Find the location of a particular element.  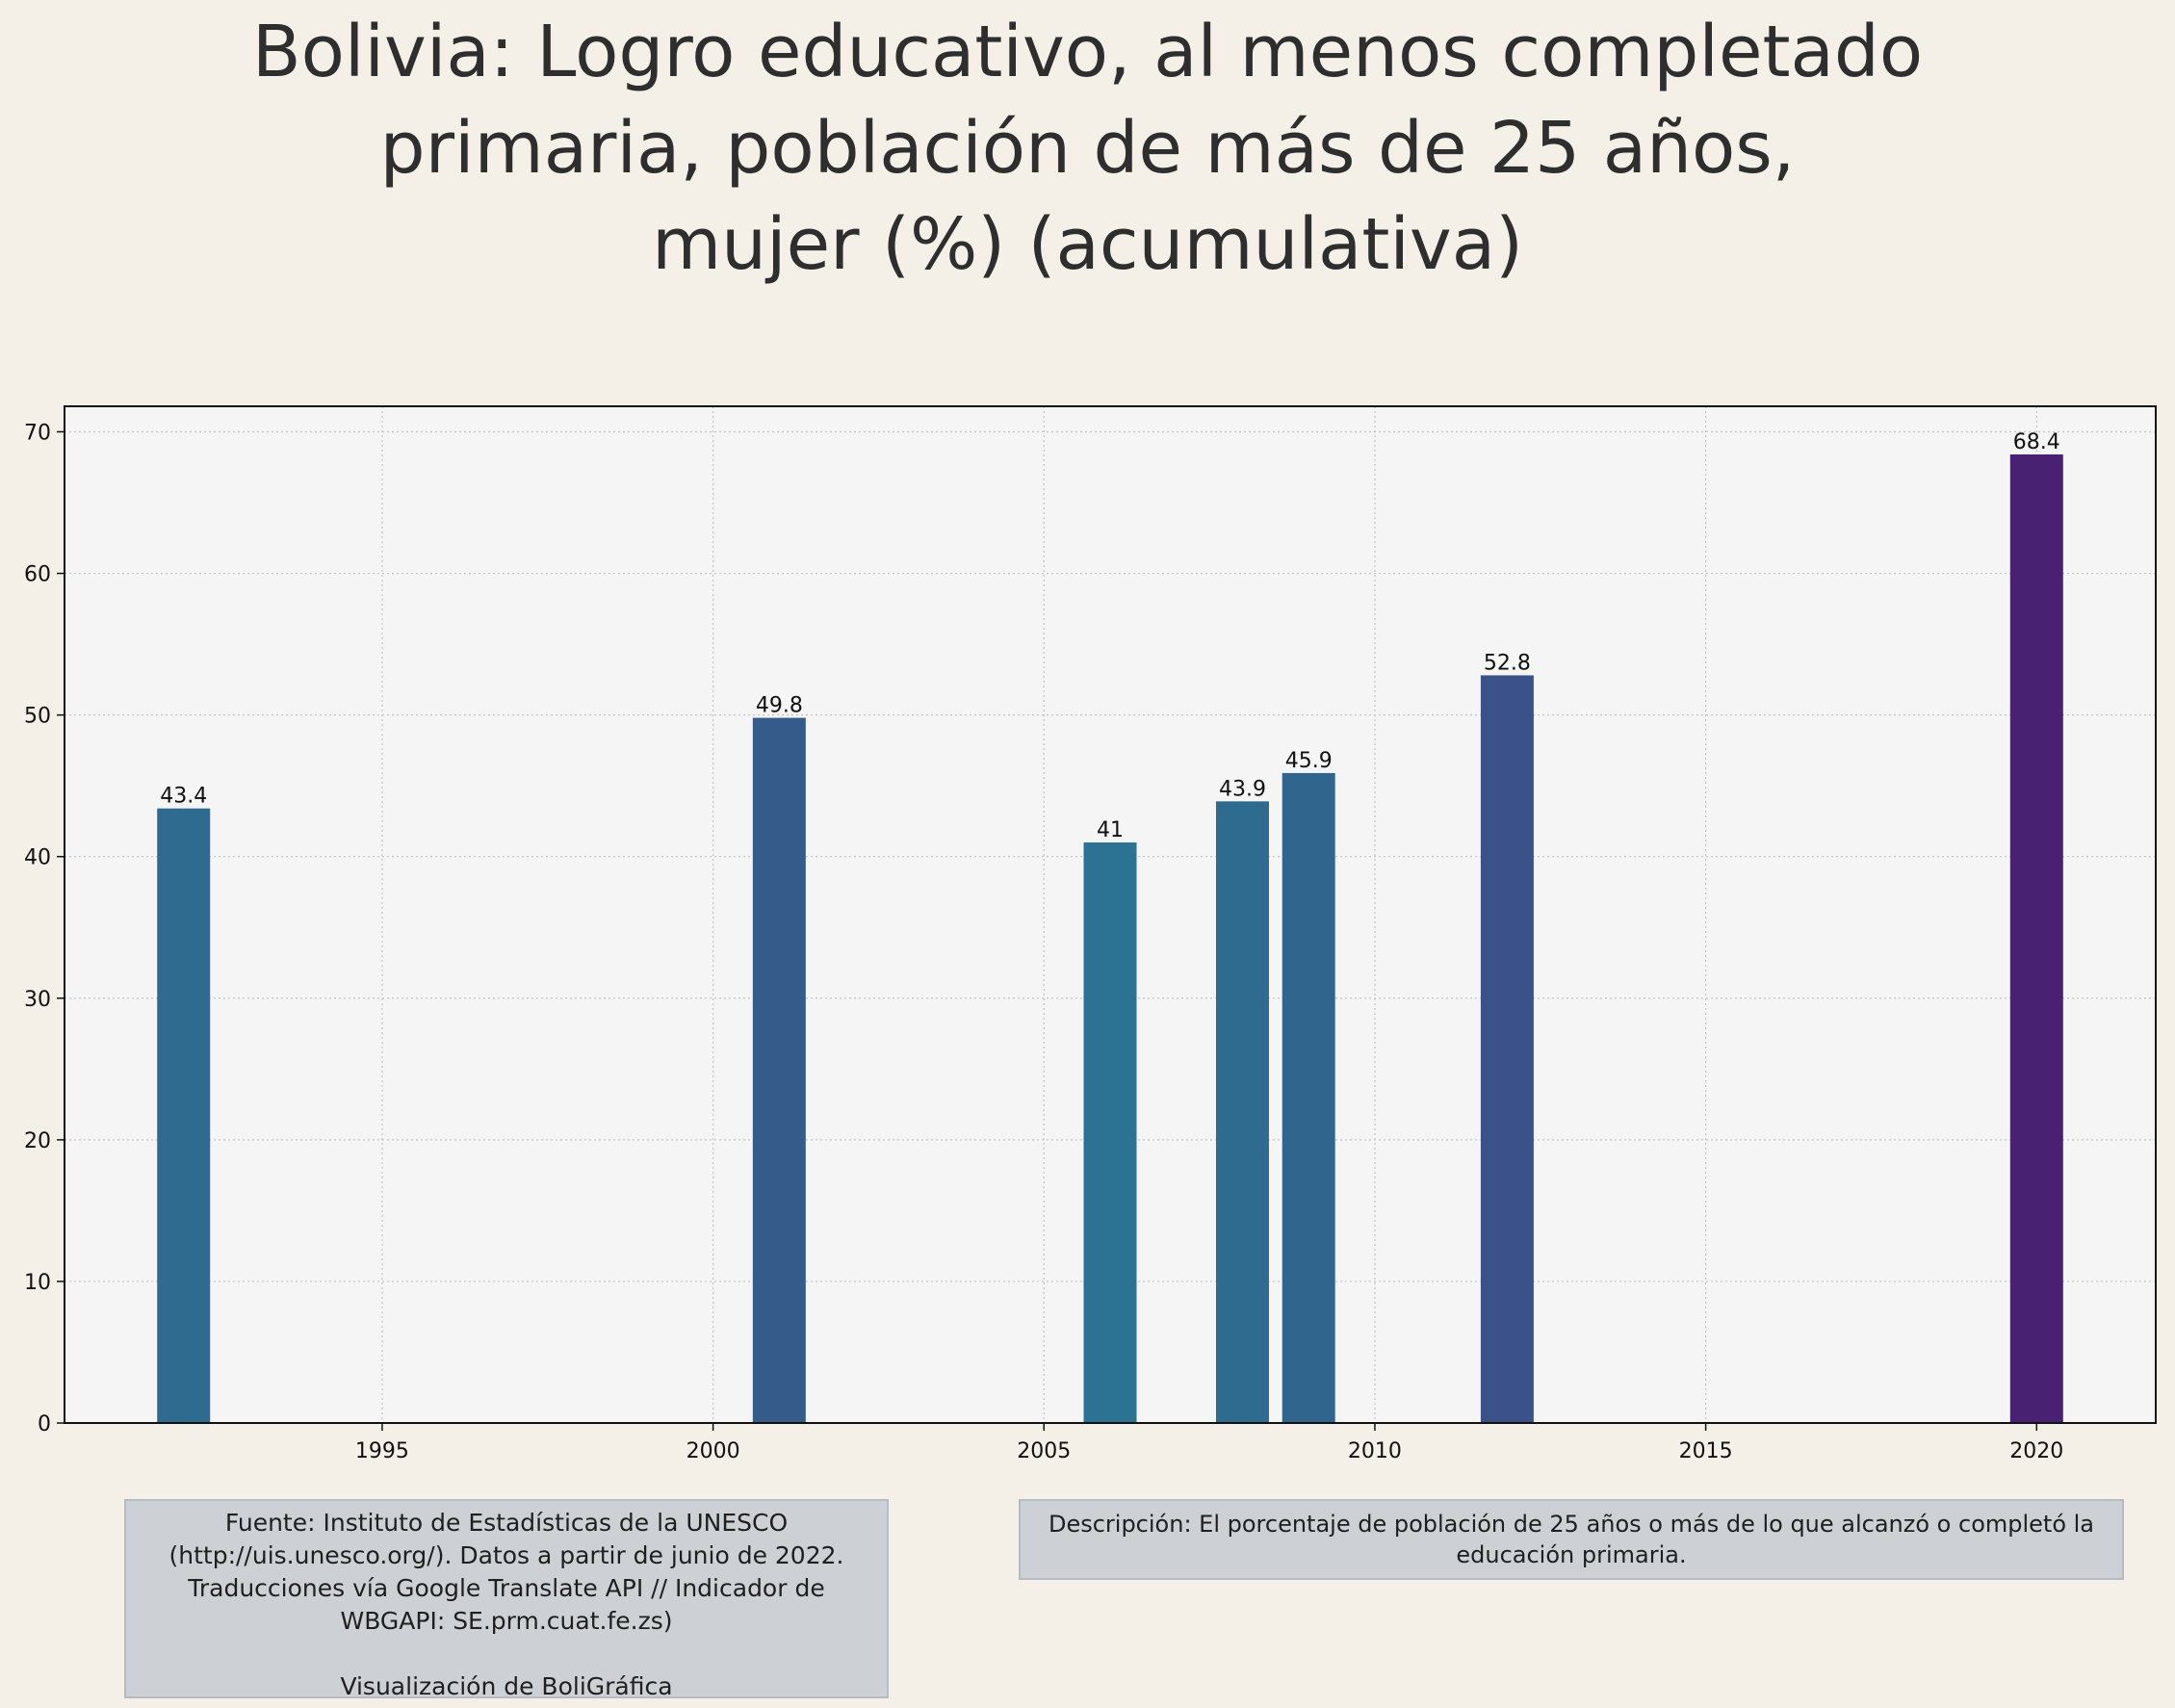

x-tick-label: 2010 is located at coordinates (1375, 1451).